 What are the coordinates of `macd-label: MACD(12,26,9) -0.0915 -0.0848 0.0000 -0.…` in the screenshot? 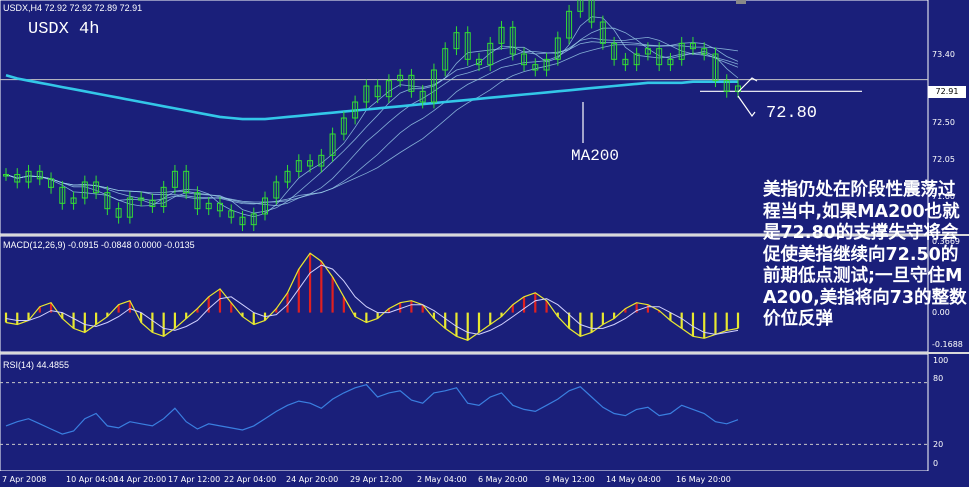 It's located at (99, 245).